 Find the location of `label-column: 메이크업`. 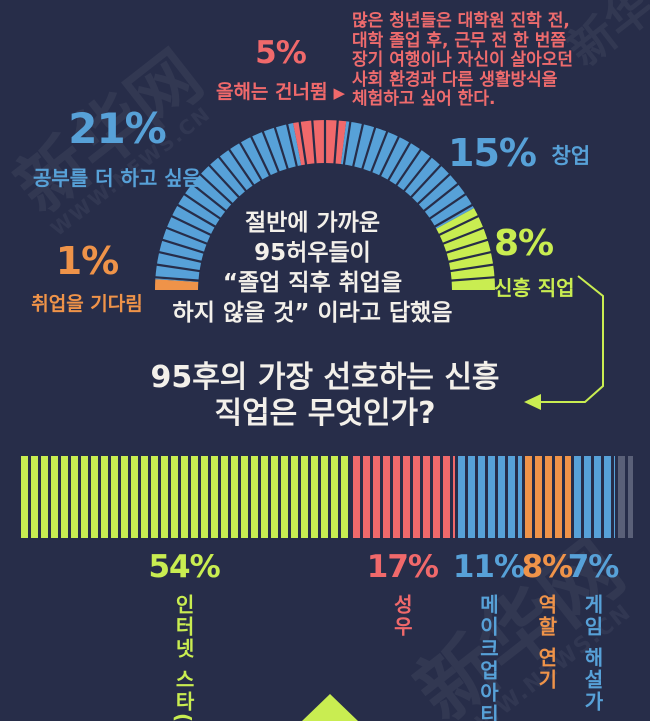

label-column: 메이크업 is located at coordinates (487, 638).